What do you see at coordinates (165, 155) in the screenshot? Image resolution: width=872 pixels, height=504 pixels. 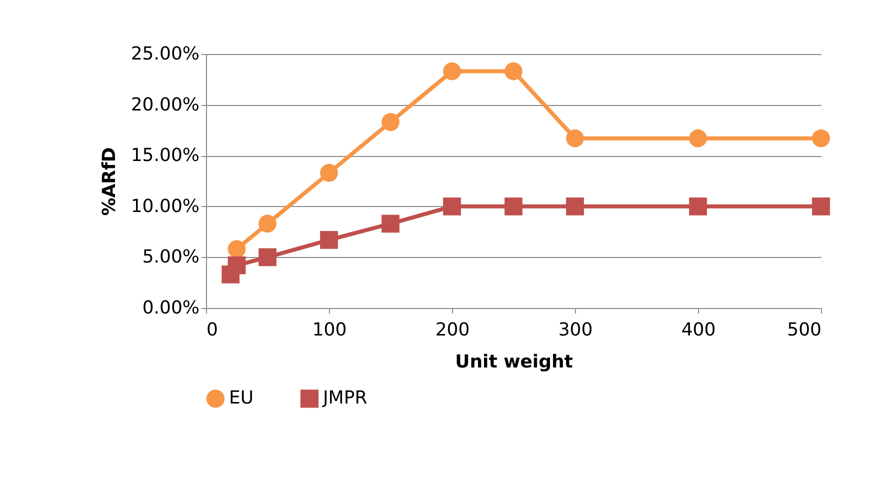 I see `y-tick-label: 15.00%` at bounding box center [165, 155].